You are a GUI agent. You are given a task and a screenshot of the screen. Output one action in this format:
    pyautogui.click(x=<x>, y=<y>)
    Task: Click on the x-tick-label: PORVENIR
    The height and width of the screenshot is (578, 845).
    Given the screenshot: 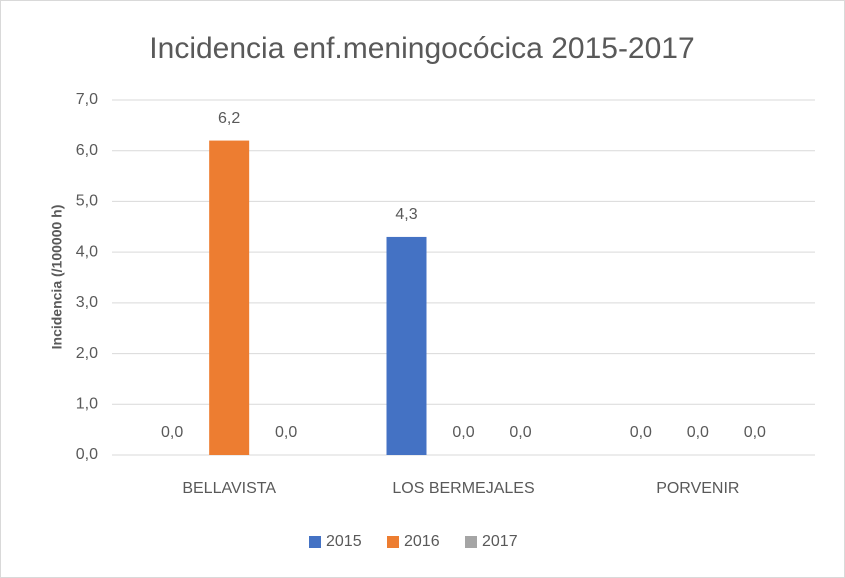 What is the action you would take?
    pyautogui.click(x=697, y=488)
    